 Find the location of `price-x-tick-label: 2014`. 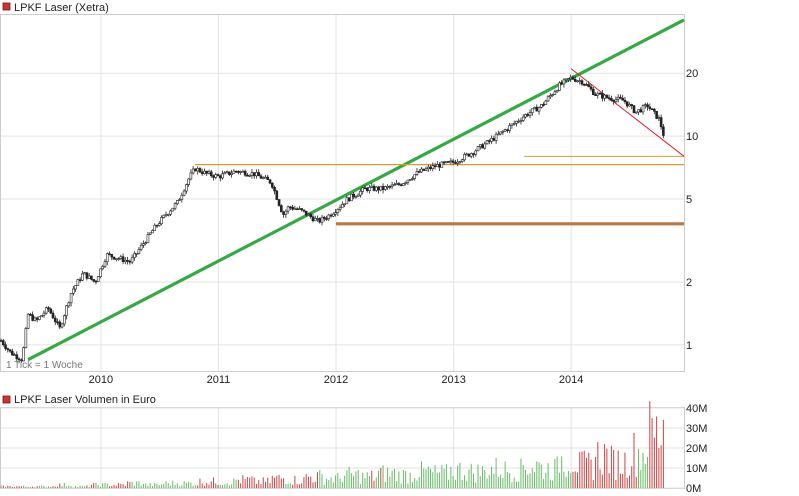

price-x-tick-label: 2014 is located at coordinates (571, 380).